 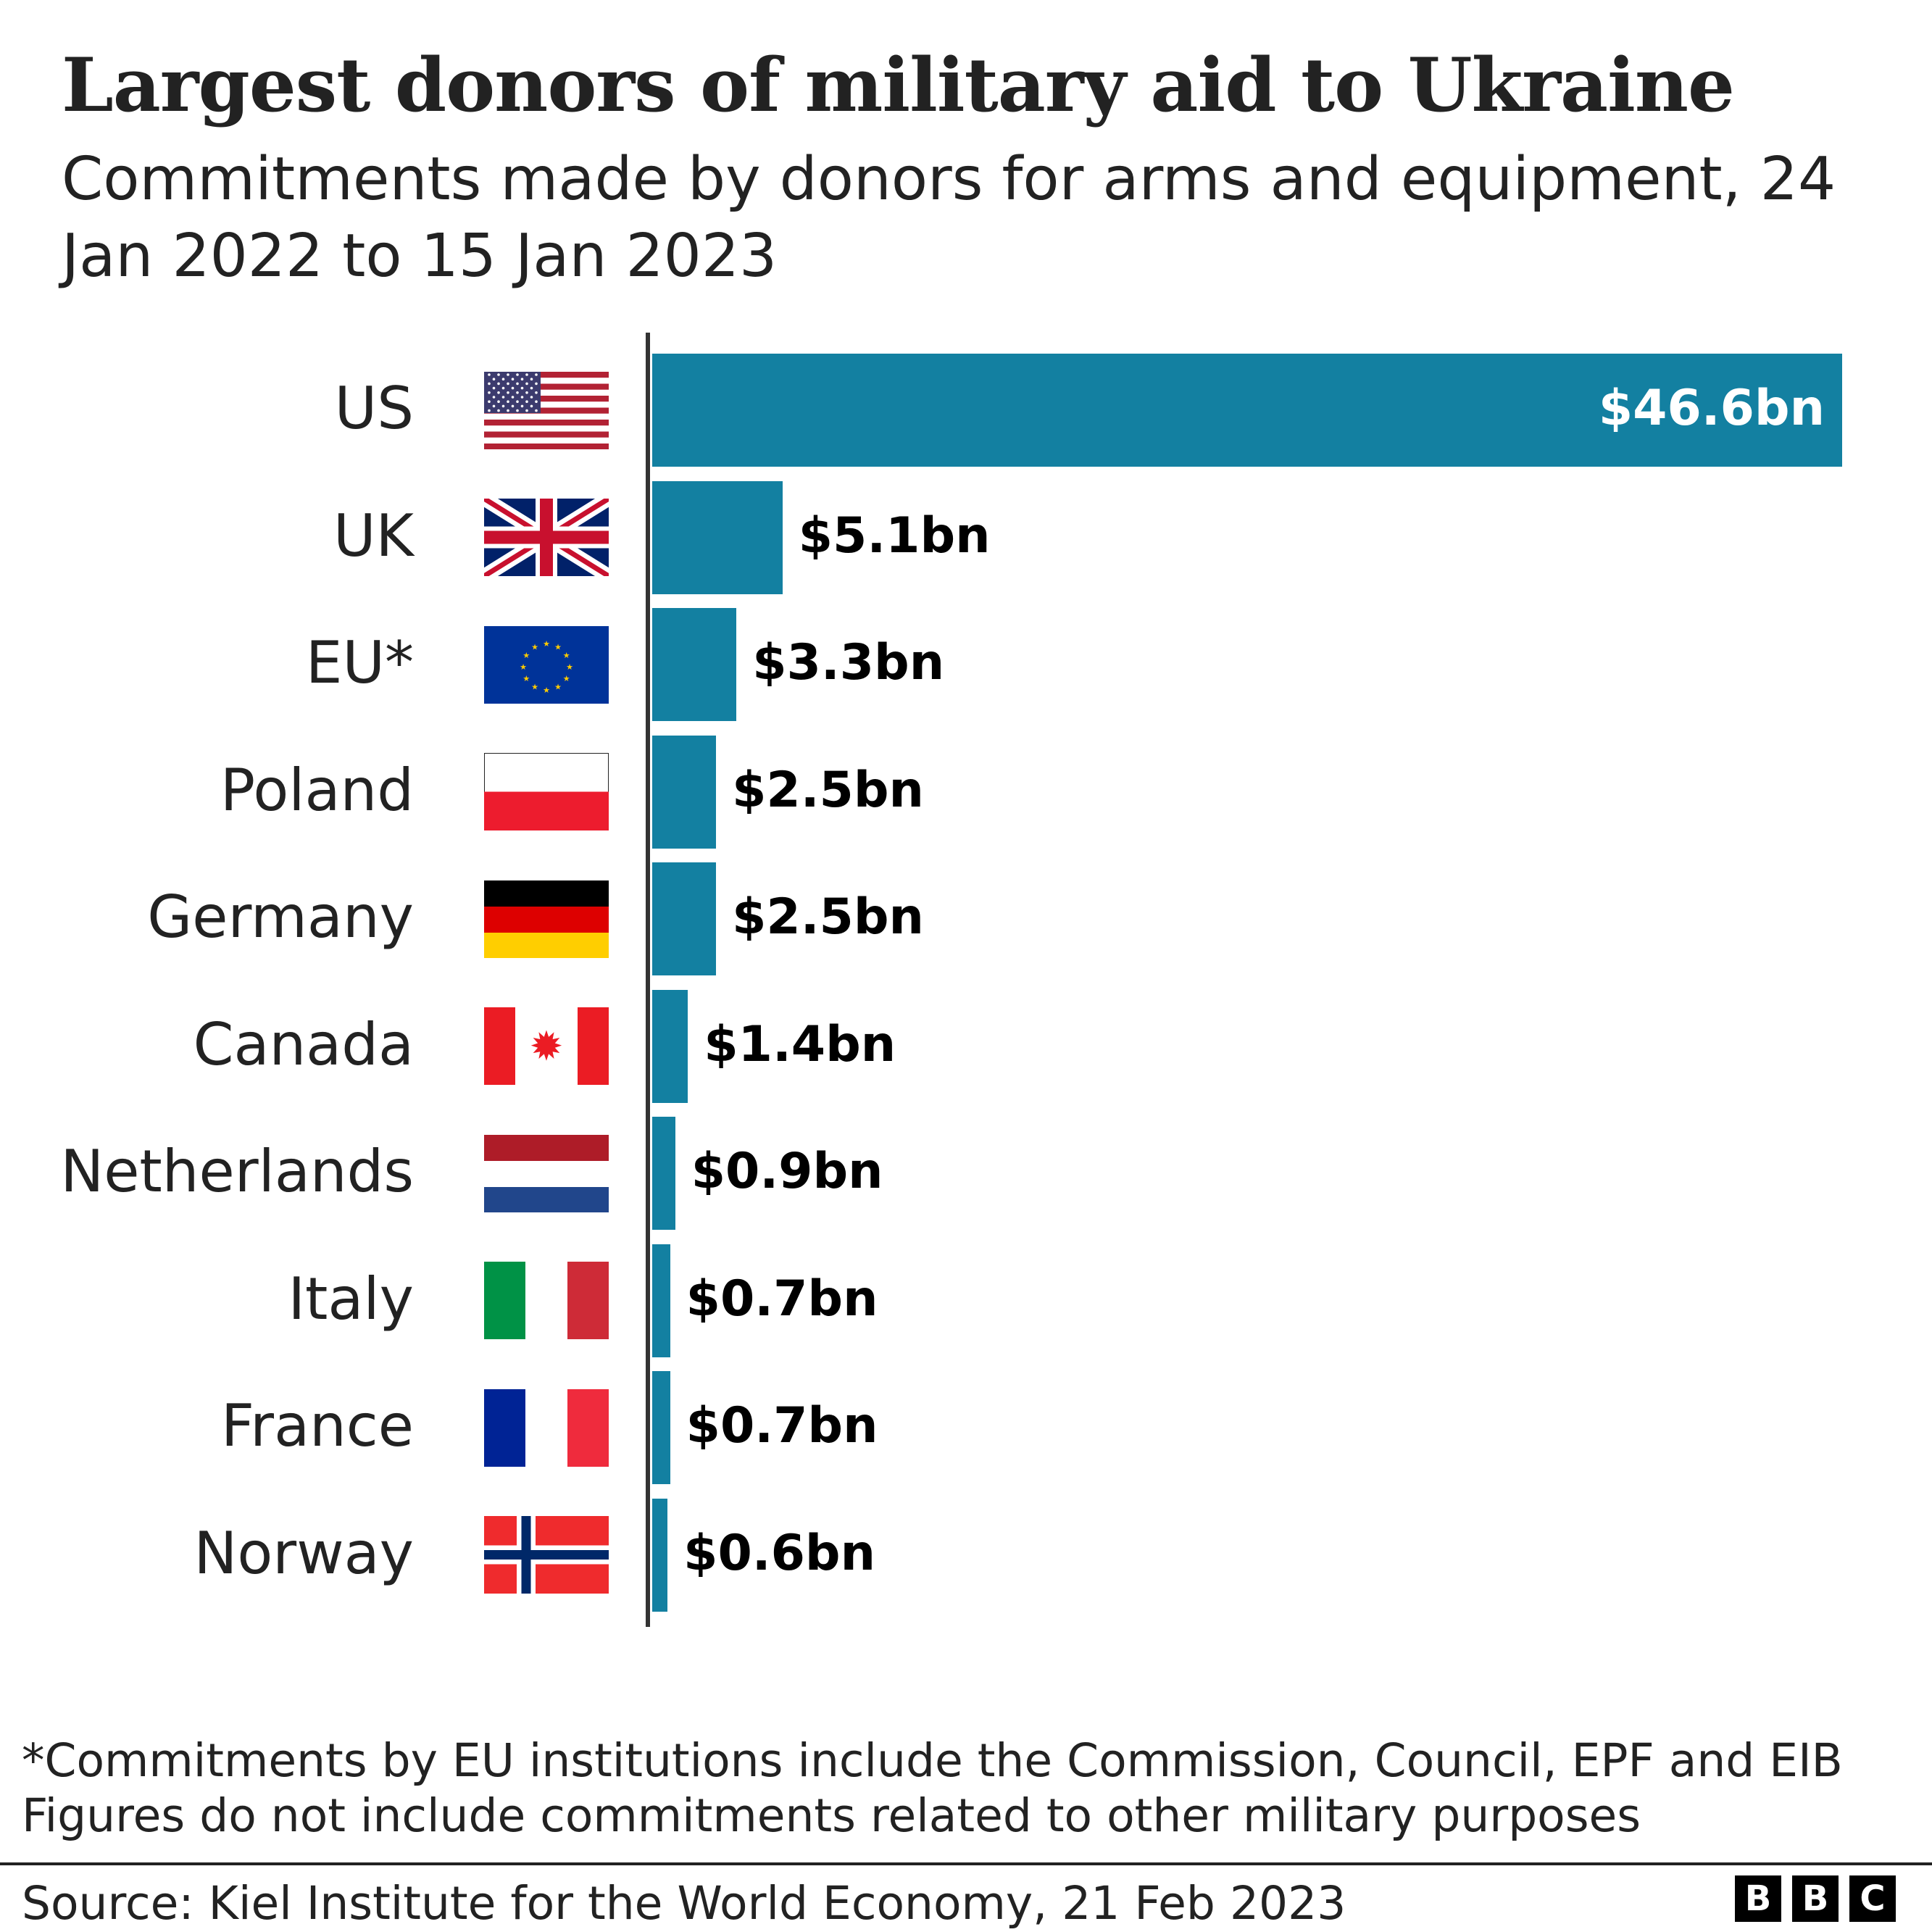 What do you see at coordinates (1712, 409) in the screenshot?
I see `data-label: $46.6bn` at bounding box center [1712, 409].